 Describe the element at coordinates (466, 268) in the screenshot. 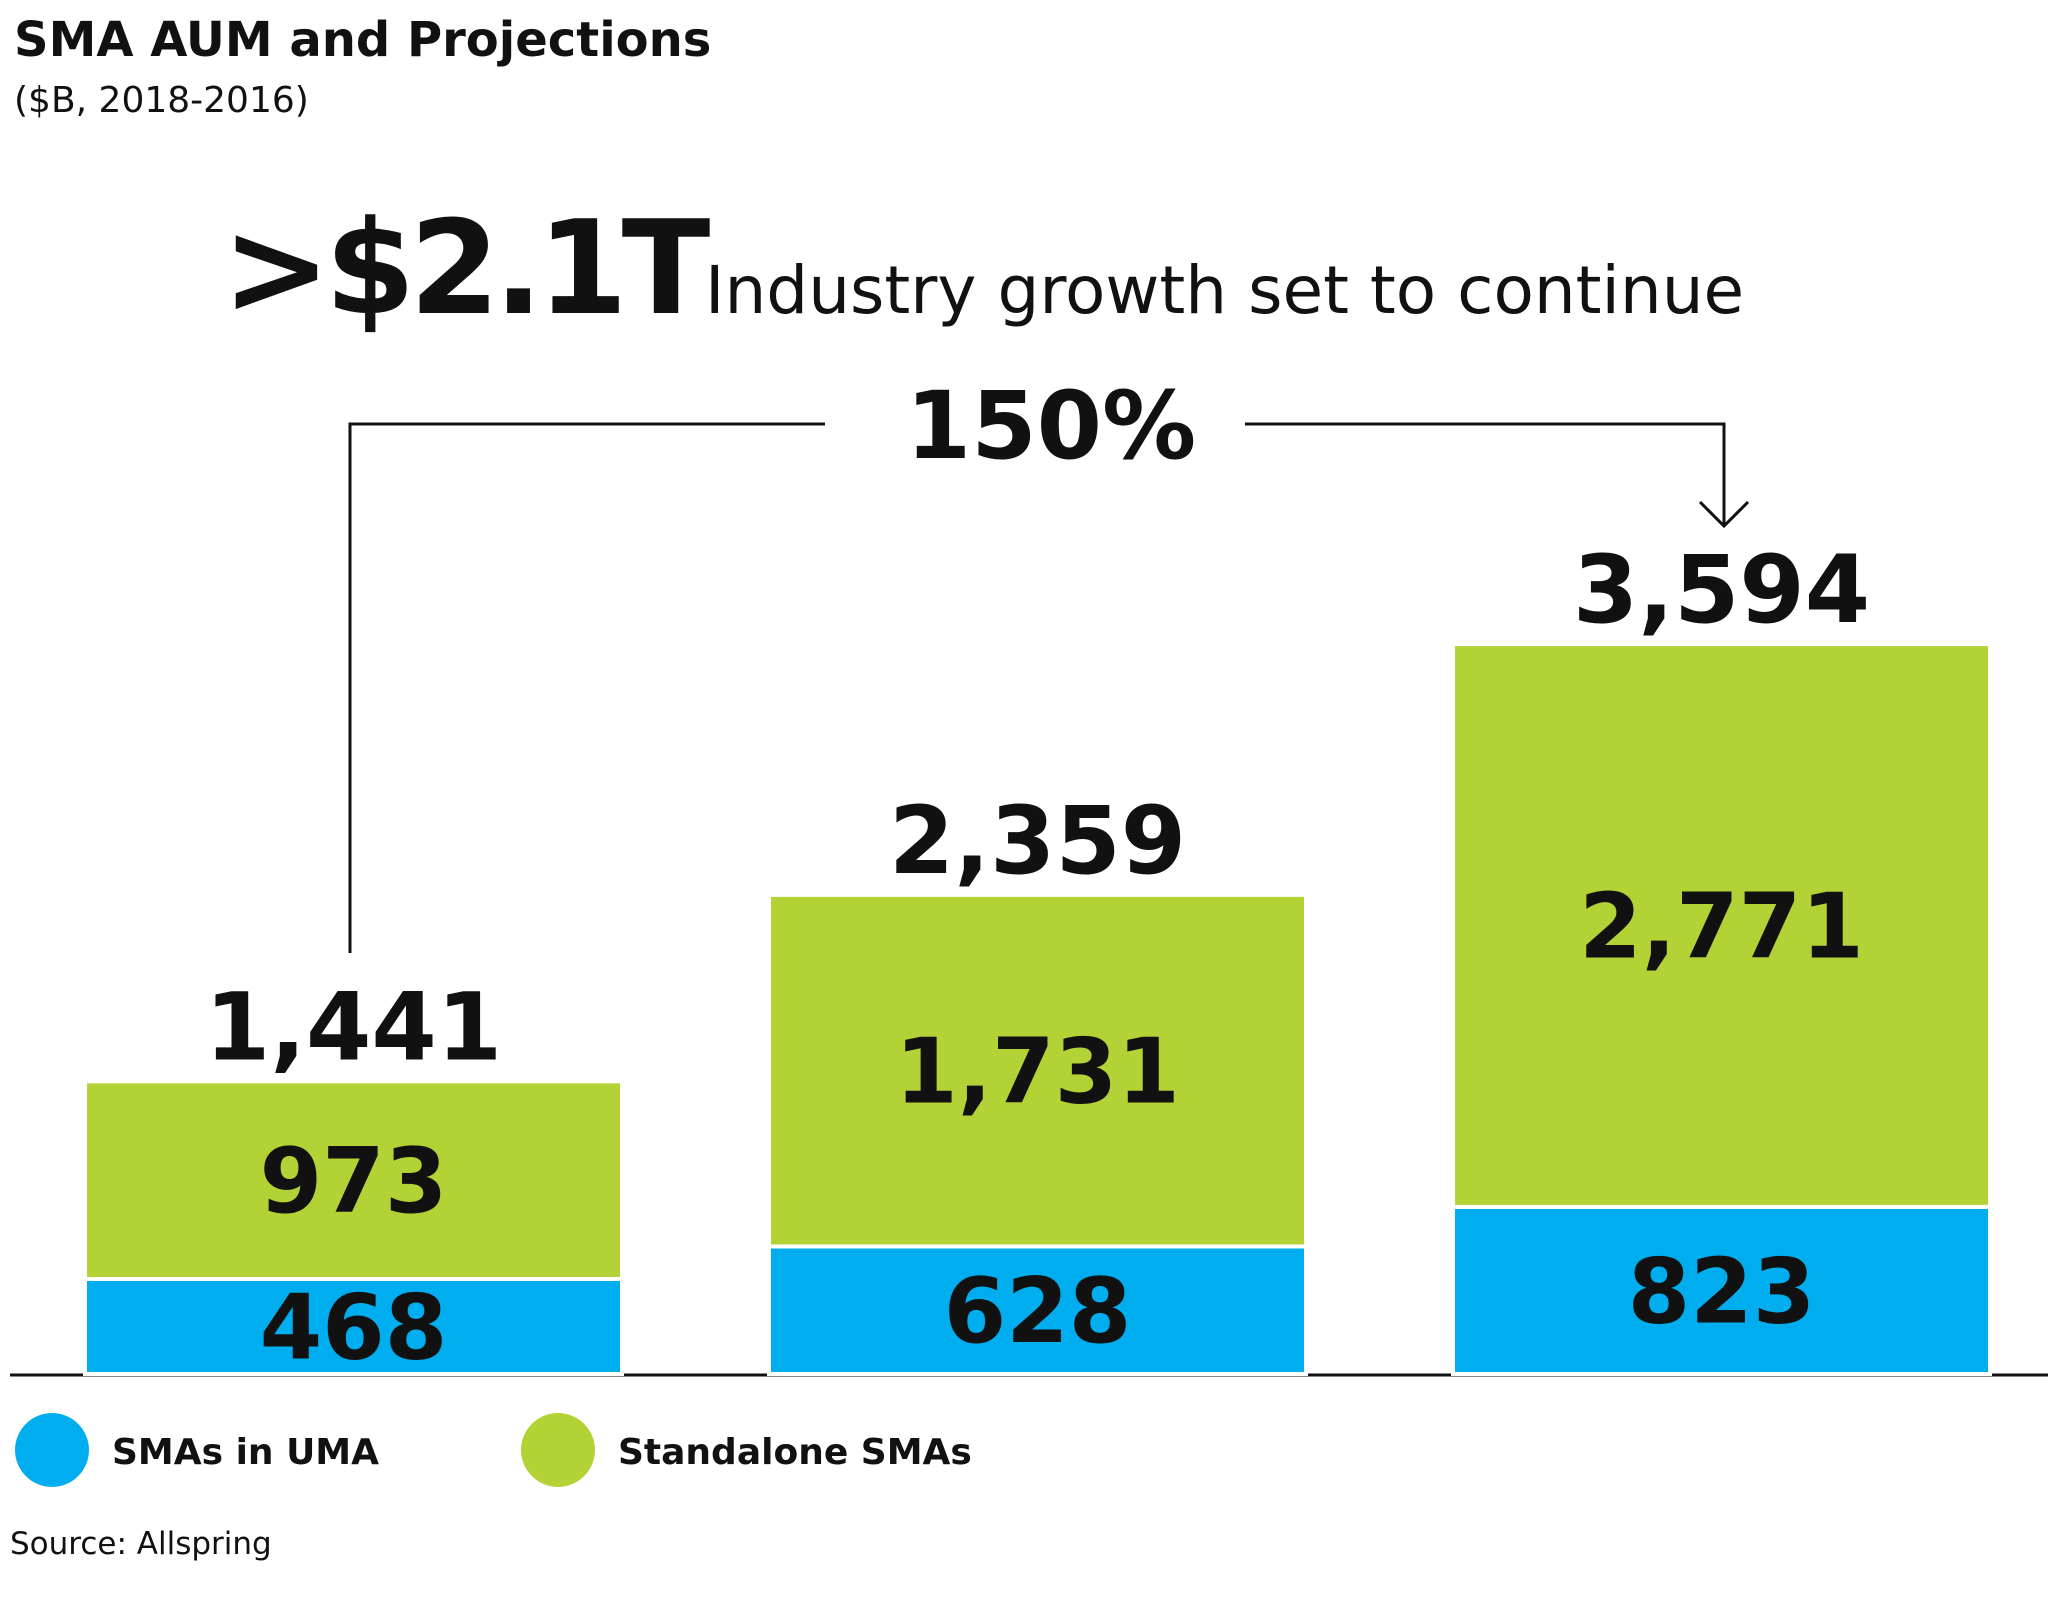

I see `headline: >$2.1T` at that location.